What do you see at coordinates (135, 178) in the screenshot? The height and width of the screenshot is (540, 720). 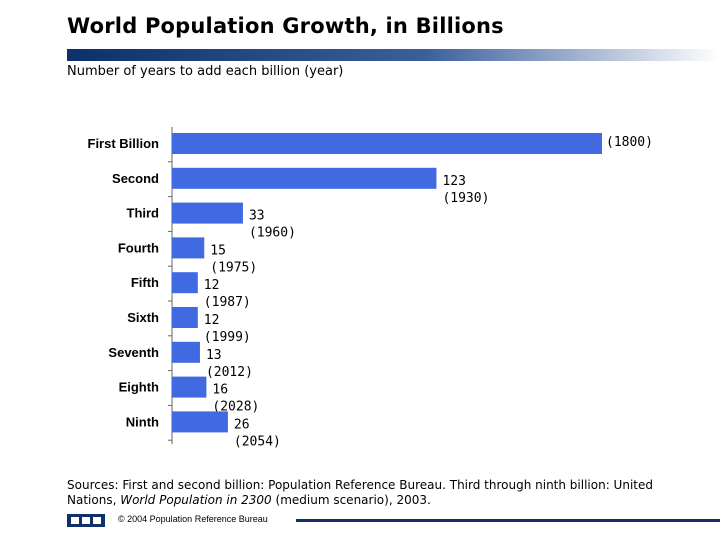 I see `category-label: Second` at bounding box center [135, 178].